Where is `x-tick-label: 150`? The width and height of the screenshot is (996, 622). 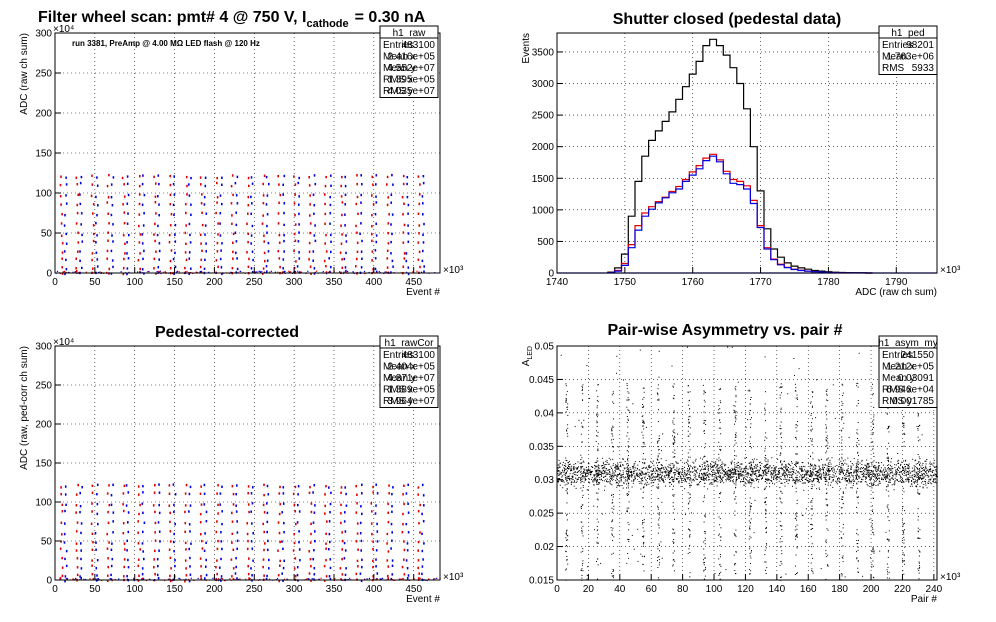 x-tick-label: 150 is located at coordinates (174, 589).